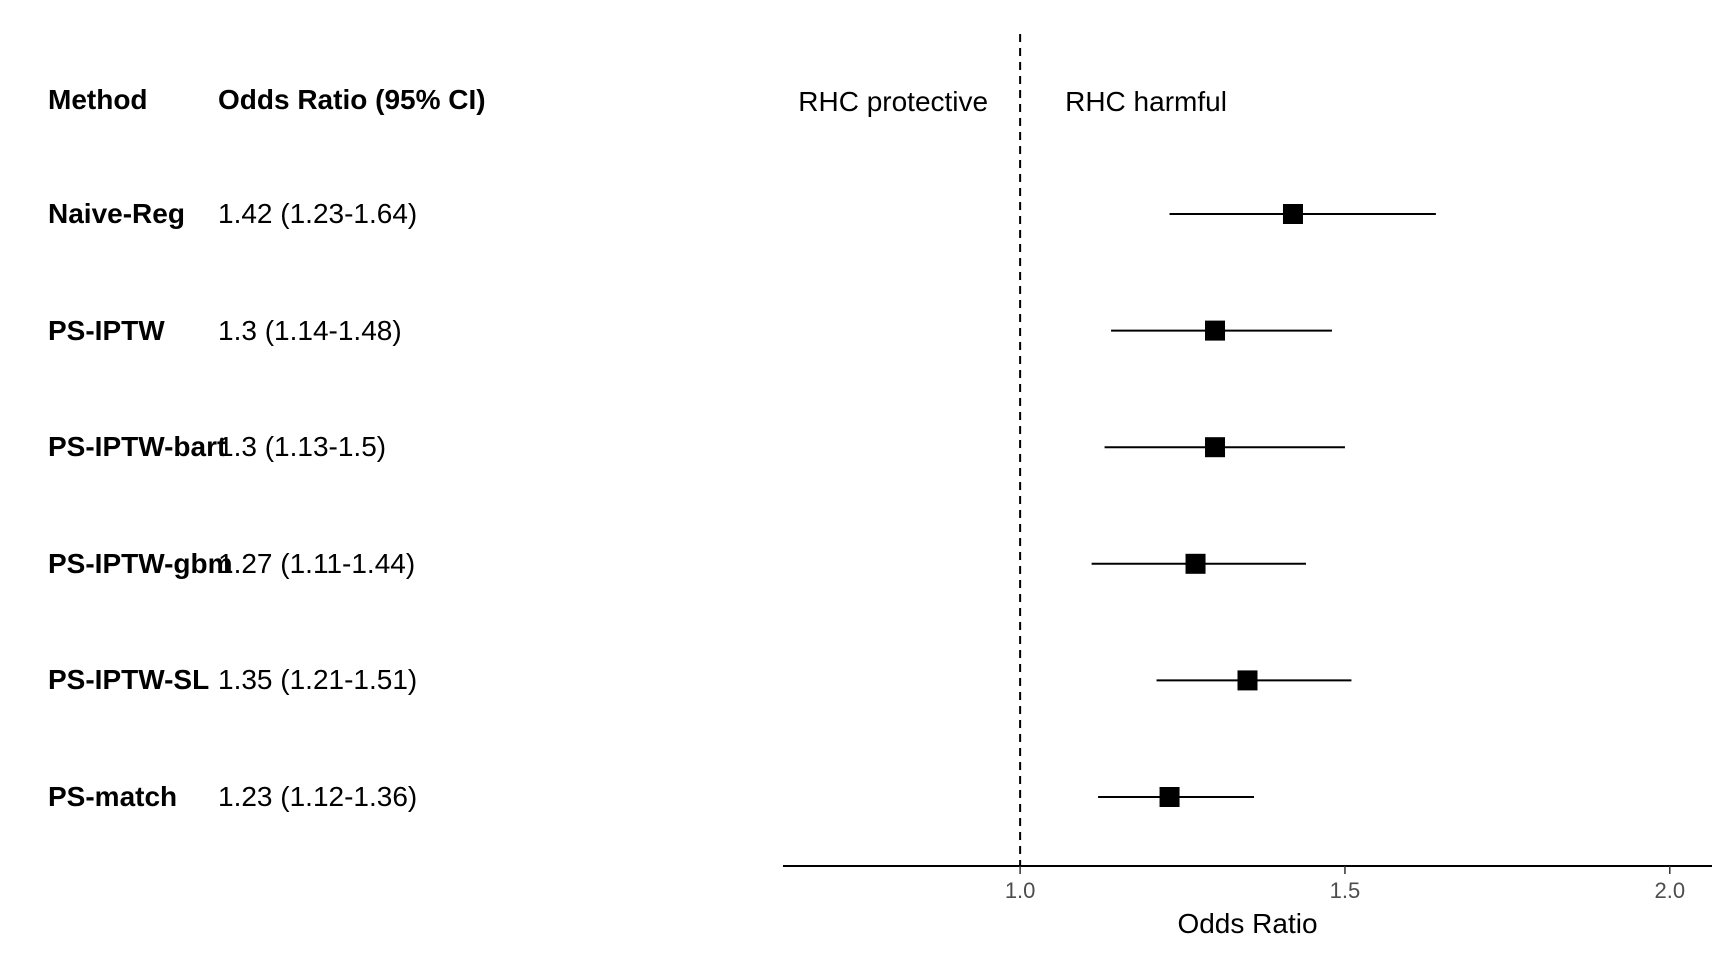 This screenshot has height=960, width=1728. Describe the element at coordinates (106, 330) in the screenshot. I see `method-label: PS-IPTW` at that location.